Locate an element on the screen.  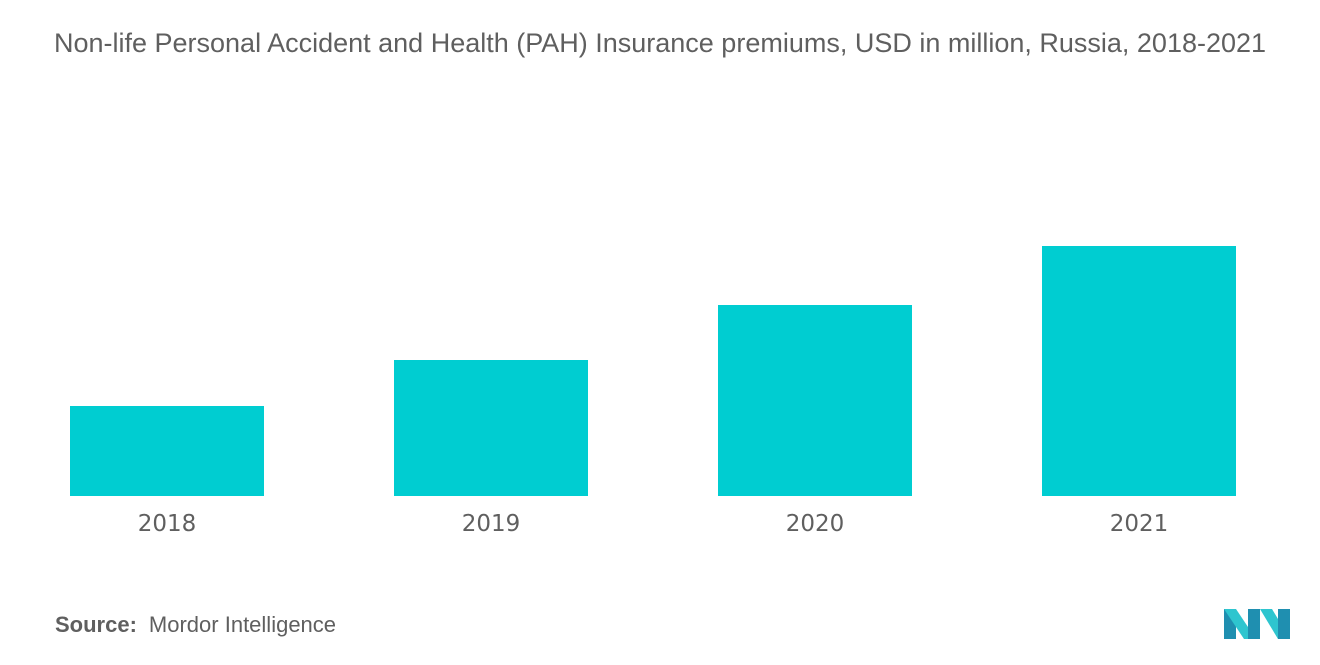
source-note: Source: Mordor Intelligence is located at coordinates (195, 625).